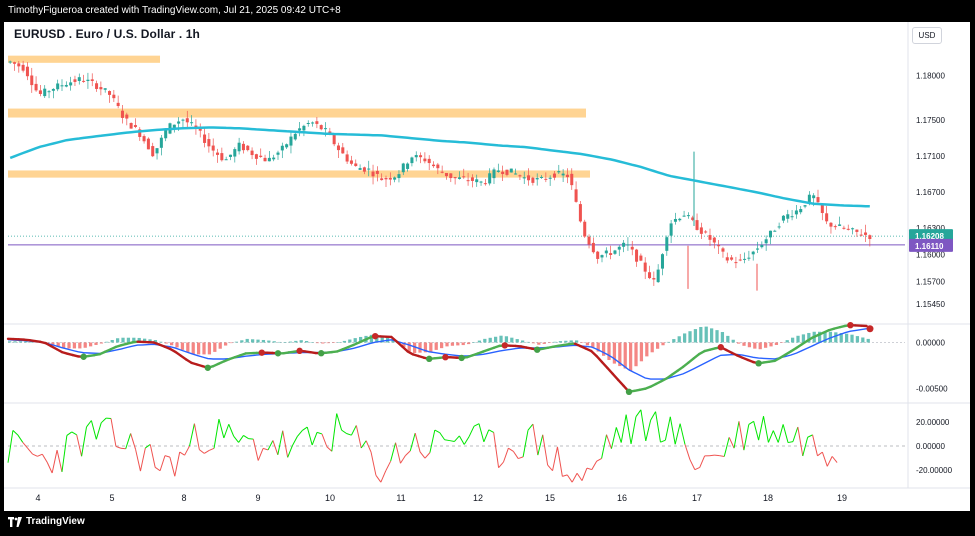  What do you see at coordinates (931, 236) in the screenshot?
I see `last-price-badge` at bounding box center [931, 236].